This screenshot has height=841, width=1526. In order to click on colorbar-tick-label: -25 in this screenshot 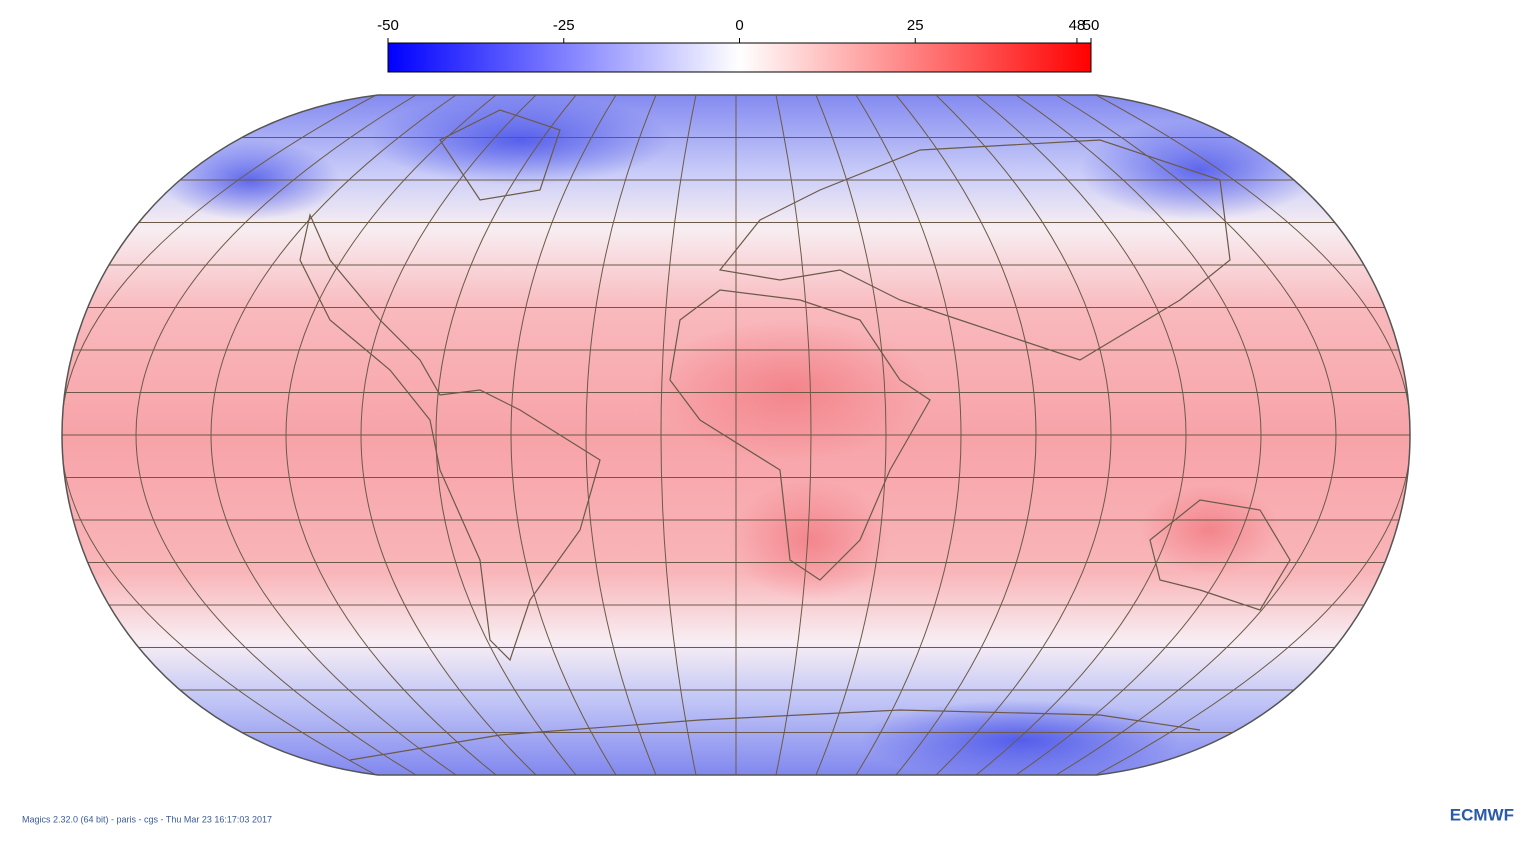, I will do `click(564, 25)`.